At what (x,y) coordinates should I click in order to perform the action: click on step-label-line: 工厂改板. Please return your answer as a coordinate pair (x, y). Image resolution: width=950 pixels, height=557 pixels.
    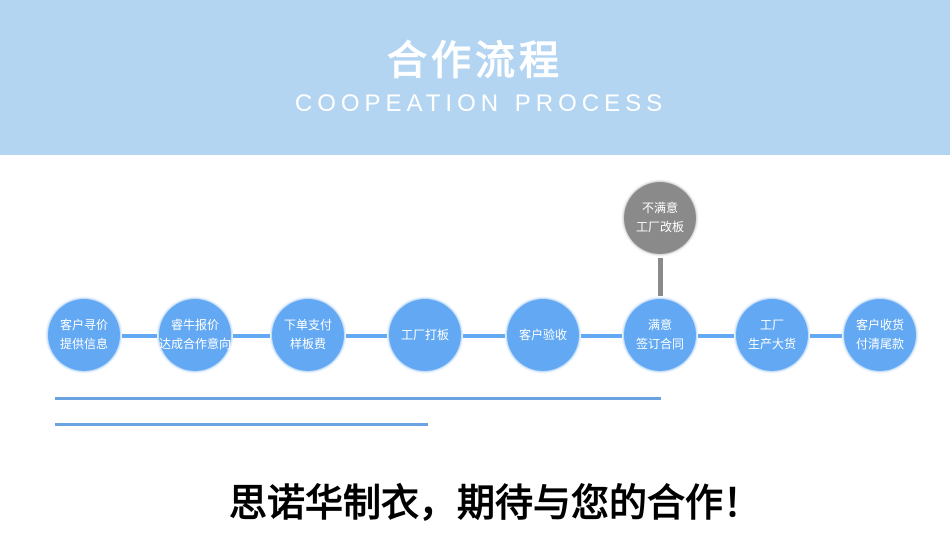
    Looking at the image, I should click on (659, 227).